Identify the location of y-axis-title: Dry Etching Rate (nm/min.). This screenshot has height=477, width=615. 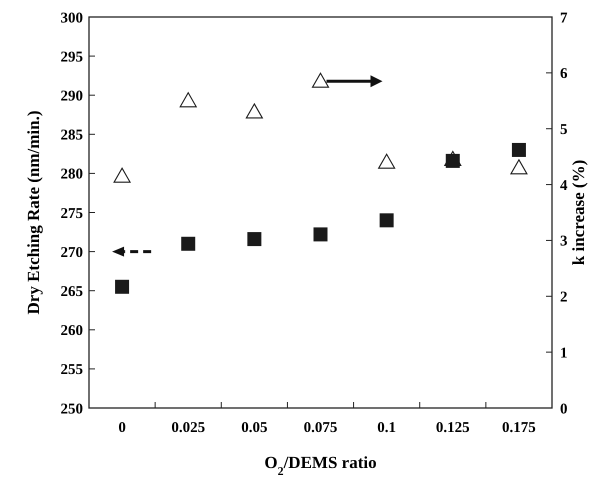
(33, 212).